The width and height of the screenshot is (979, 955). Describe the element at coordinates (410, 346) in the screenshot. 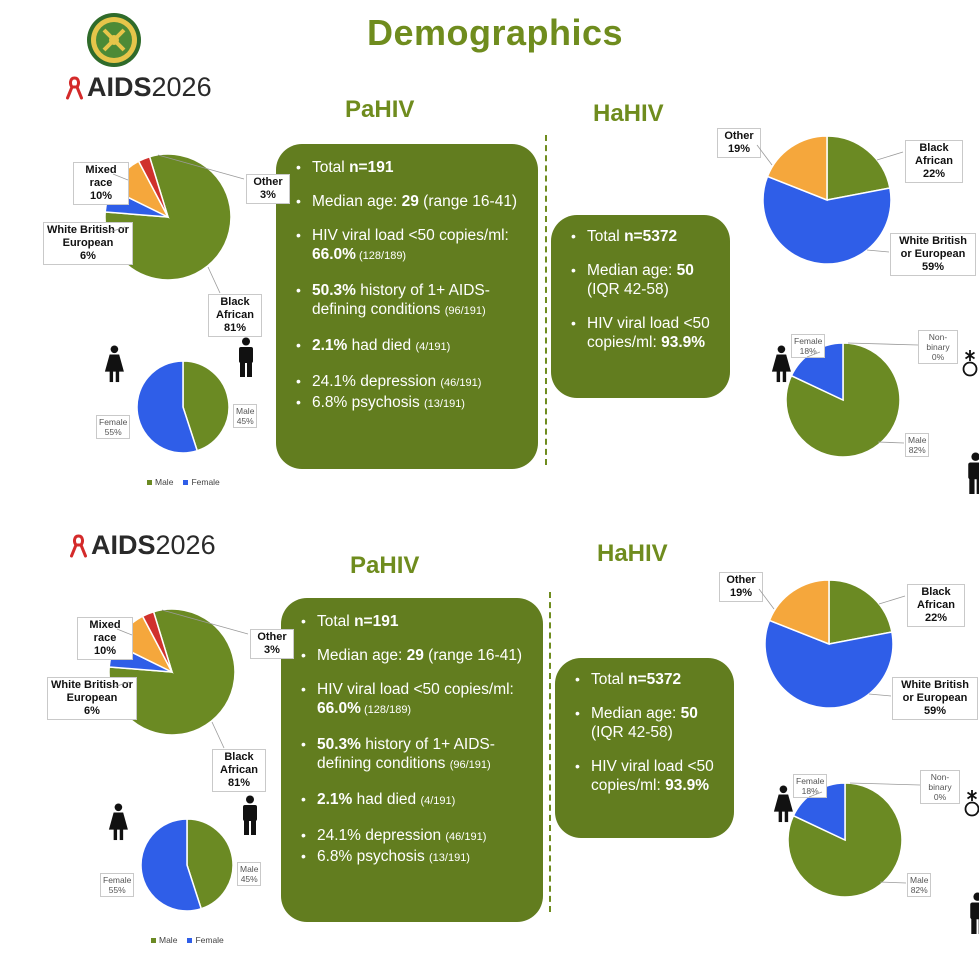

I see `stat-item: 2.1% had died (4/191)` at that location.